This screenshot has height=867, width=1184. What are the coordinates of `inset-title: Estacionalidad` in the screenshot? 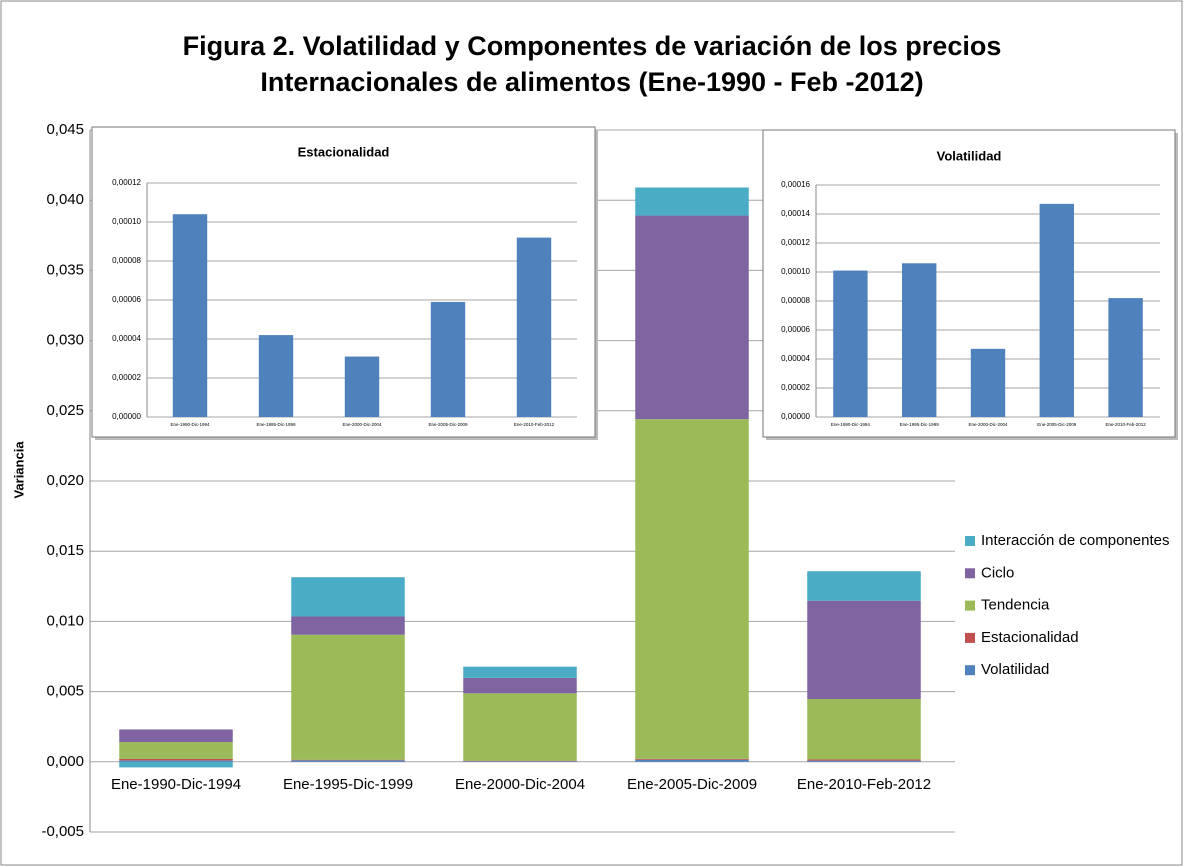 It's located at (344, 151).